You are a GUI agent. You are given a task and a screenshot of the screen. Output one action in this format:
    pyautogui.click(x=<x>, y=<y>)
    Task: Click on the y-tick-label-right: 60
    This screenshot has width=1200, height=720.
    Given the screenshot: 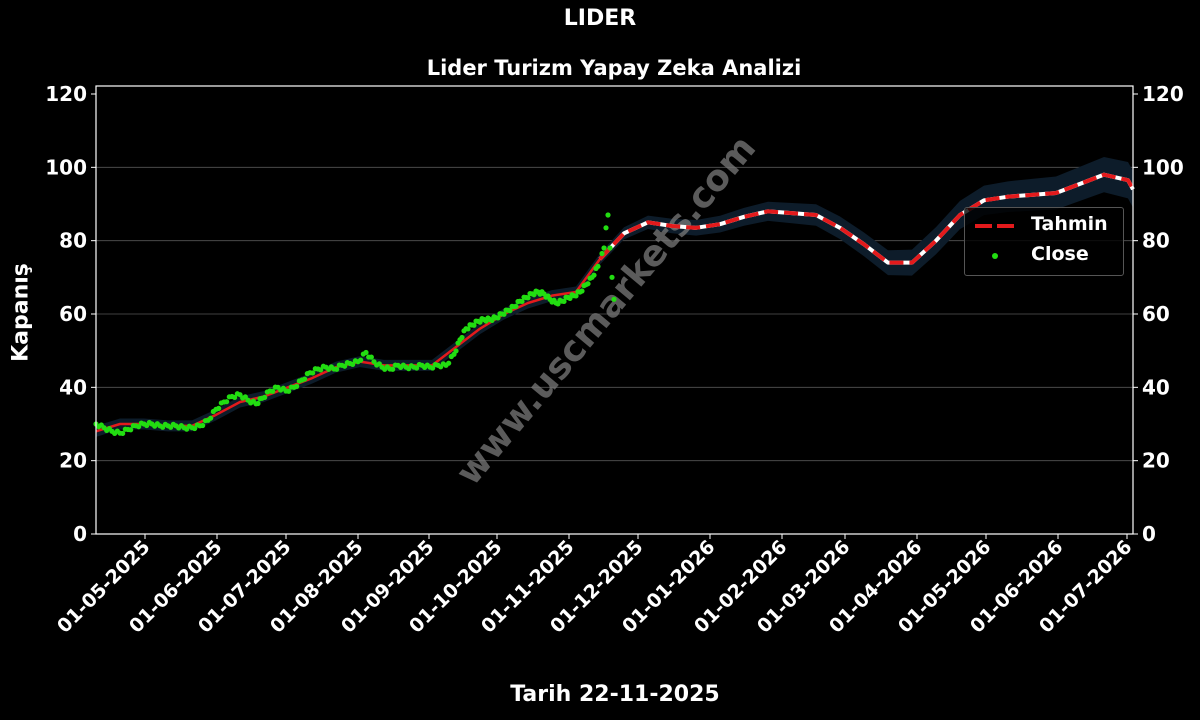 What is the action you would take?
    pyautogui.click(x=1156, y=314)
    